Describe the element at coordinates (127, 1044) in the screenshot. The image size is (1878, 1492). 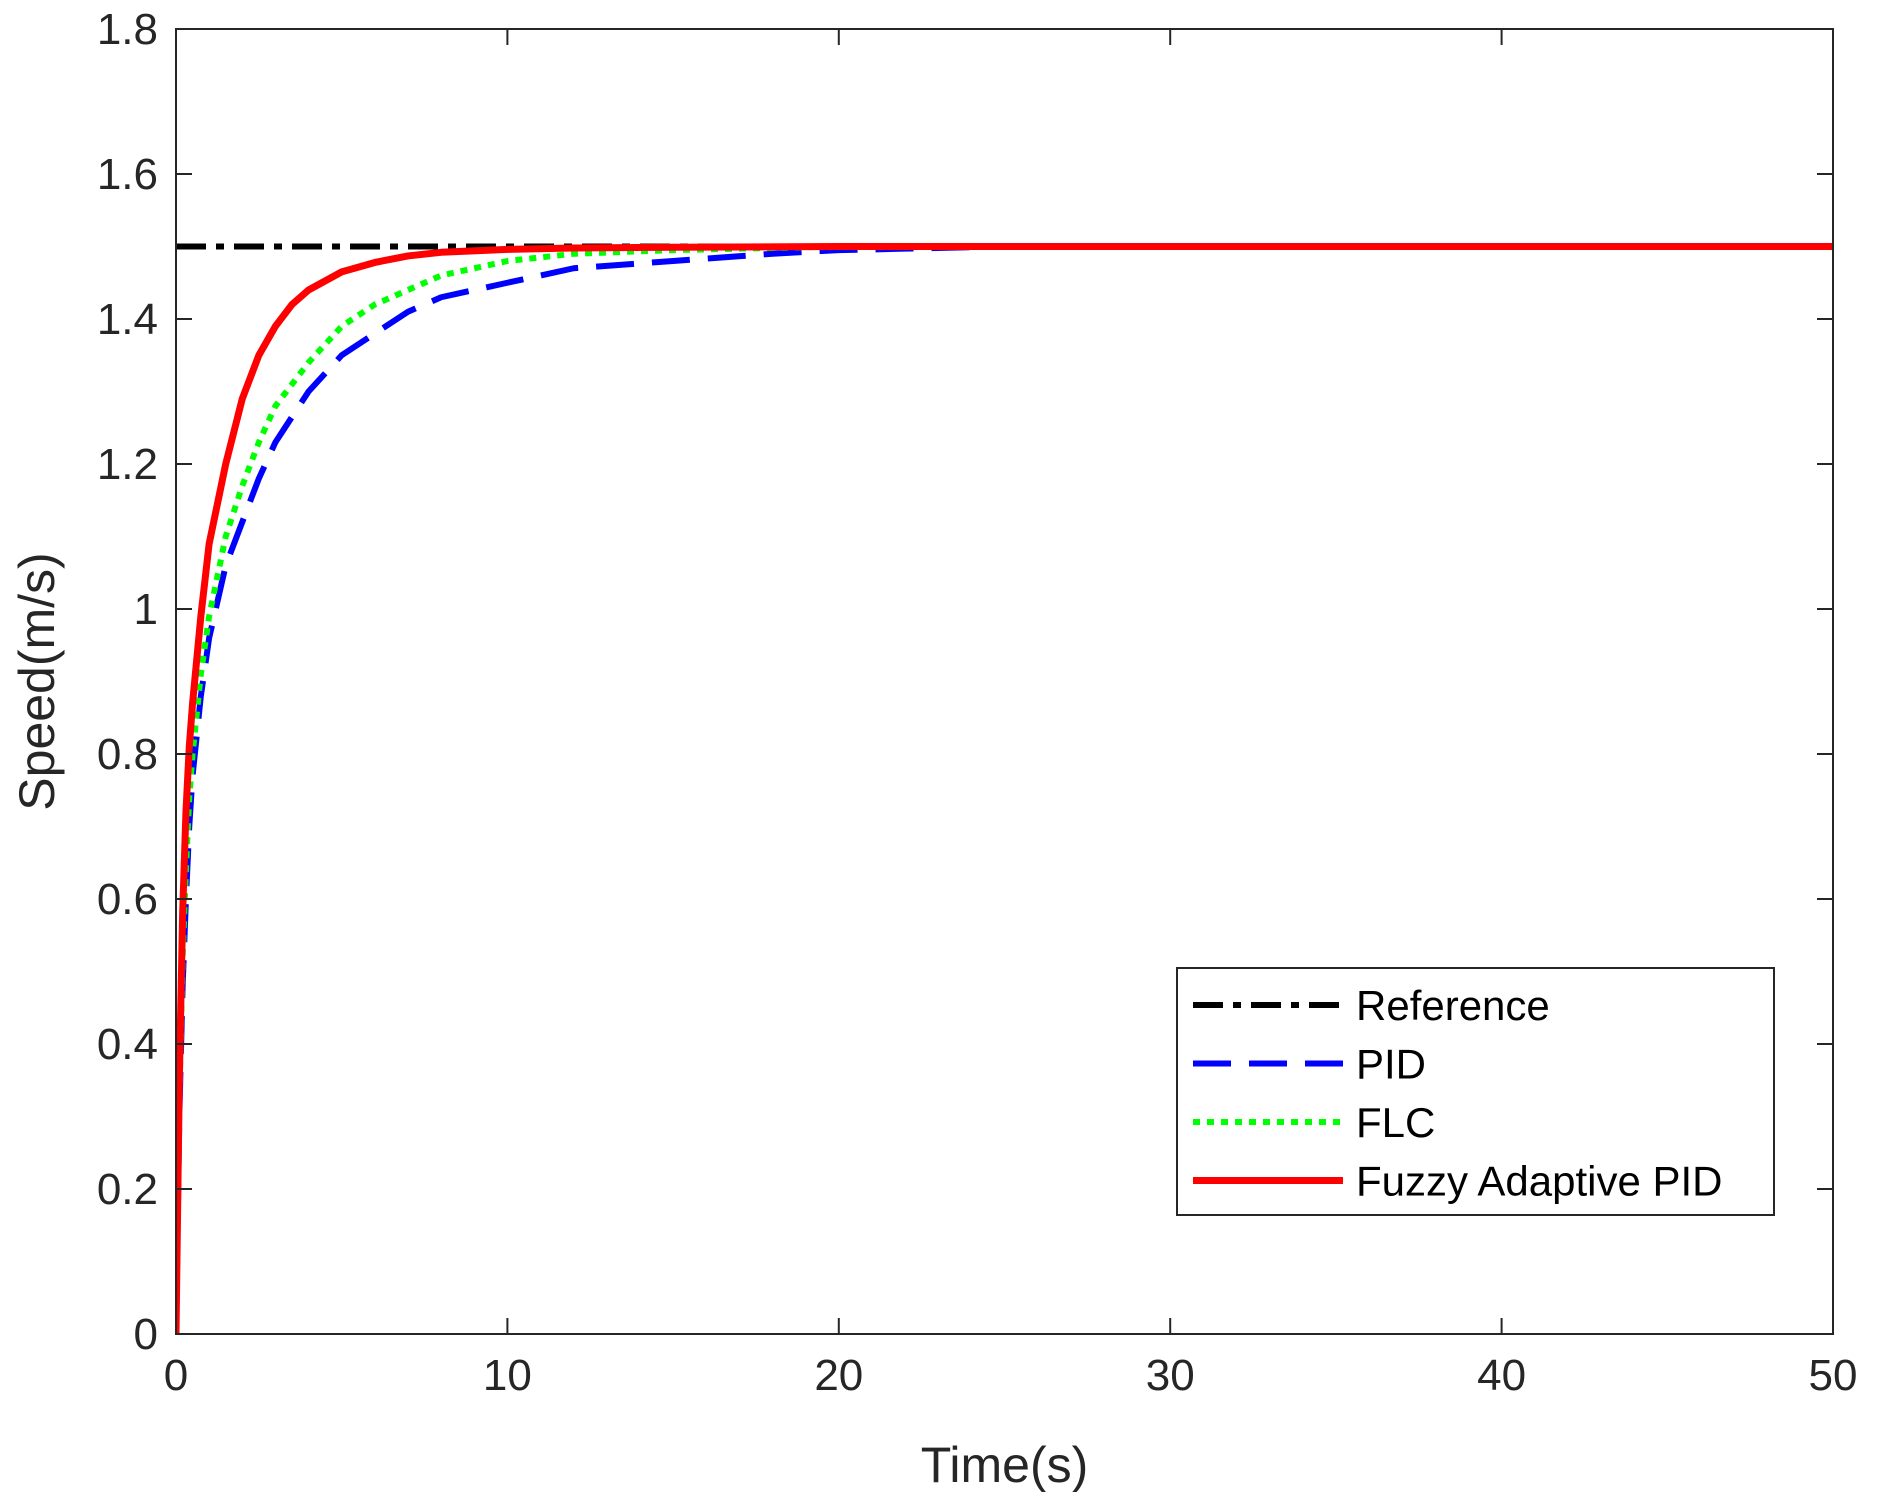
I see `y-tick-label: 0.4` at that location.